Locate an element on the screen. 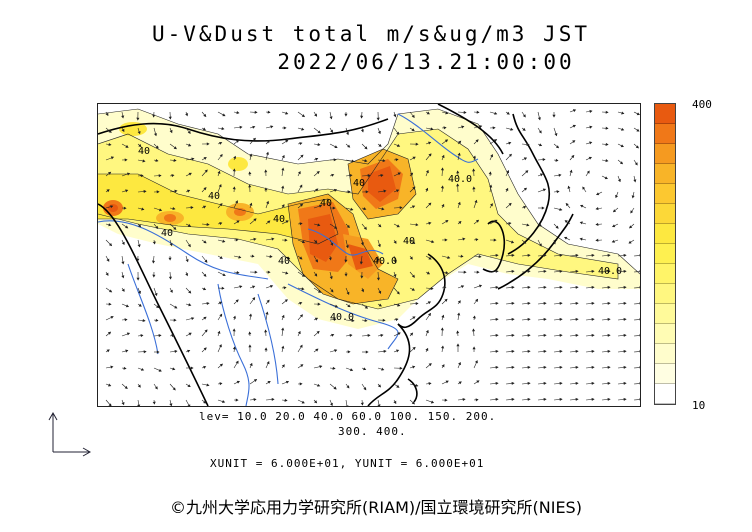 The width and height of the screenshot is (752, 532). contour-label: 40 is located at coordinates (359, 183).